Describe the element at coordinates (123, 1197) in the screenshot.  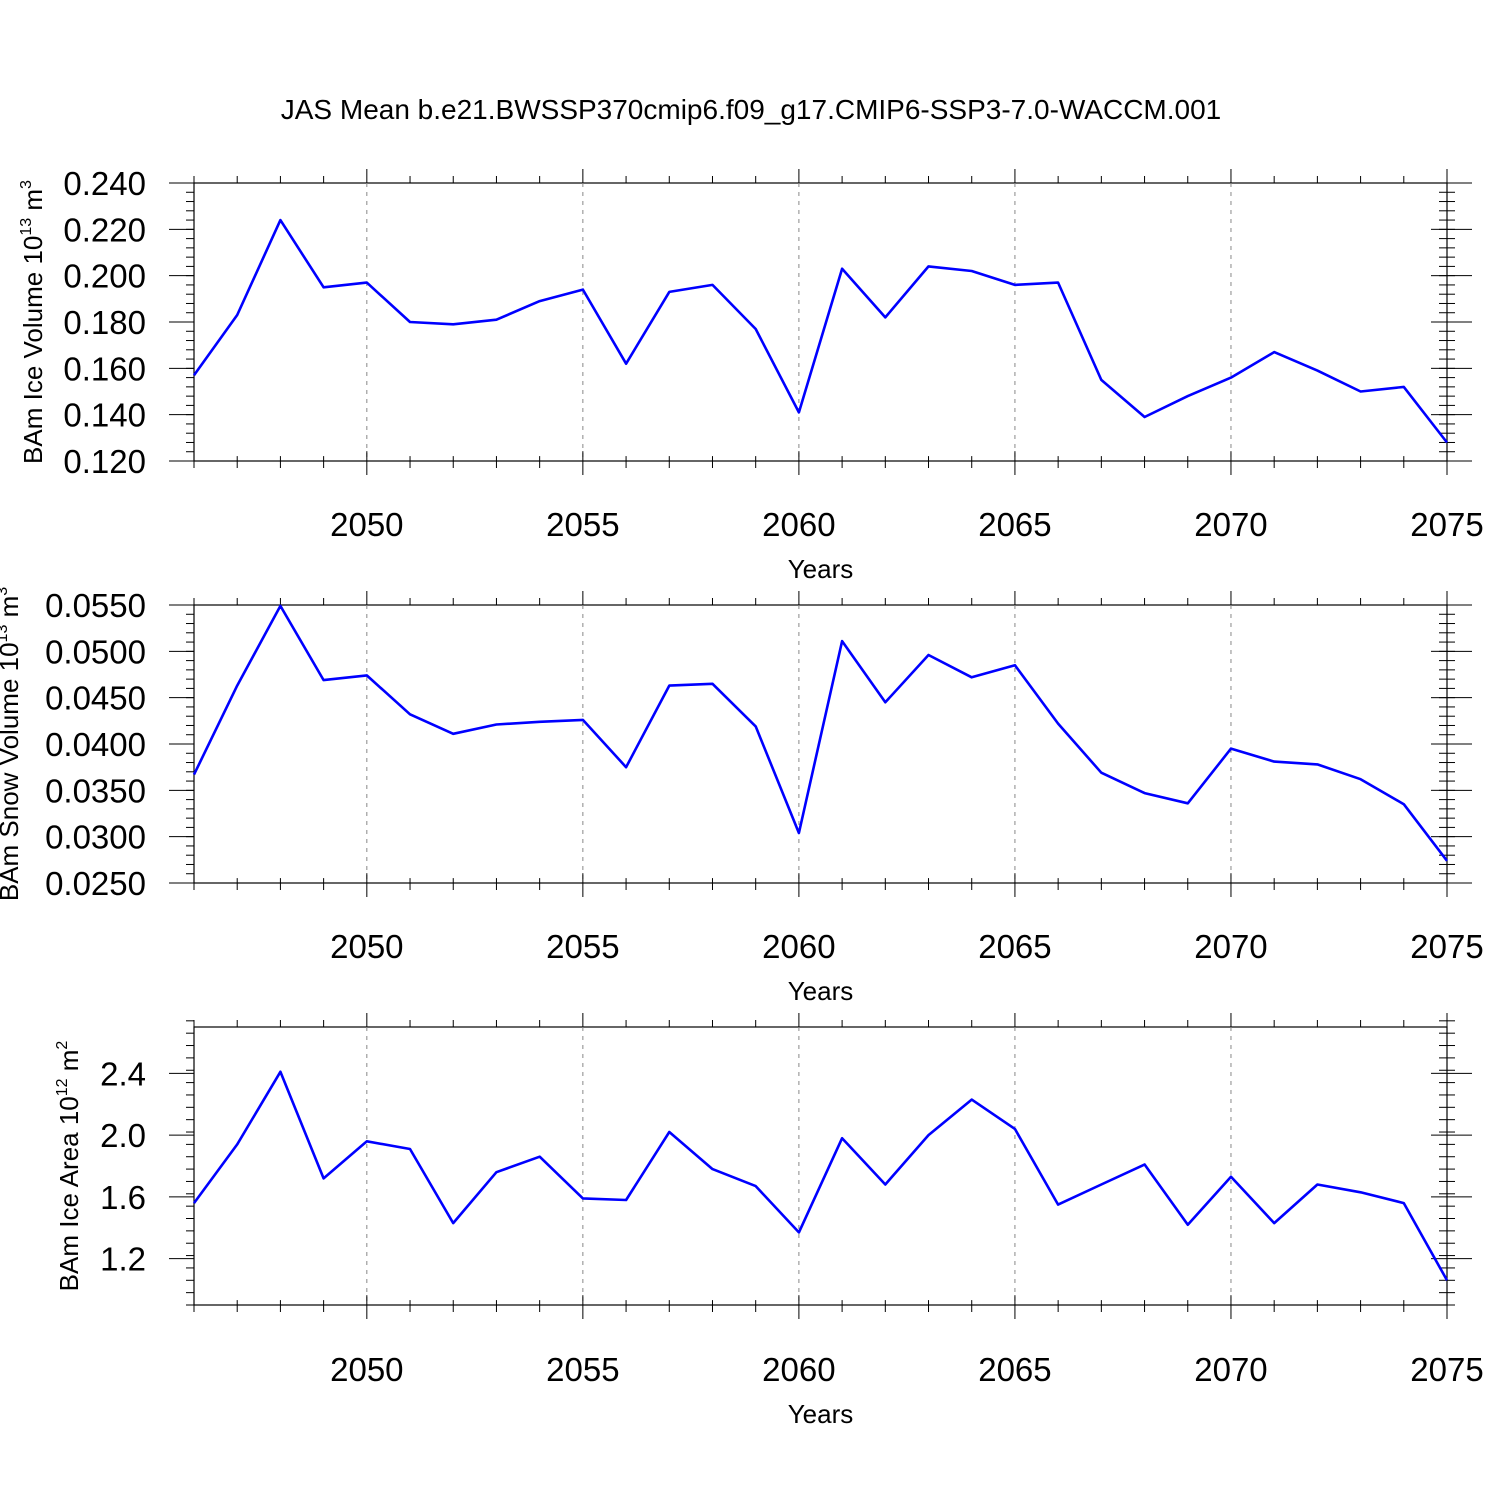
I see `y-tick-label: 1.6` at that location.